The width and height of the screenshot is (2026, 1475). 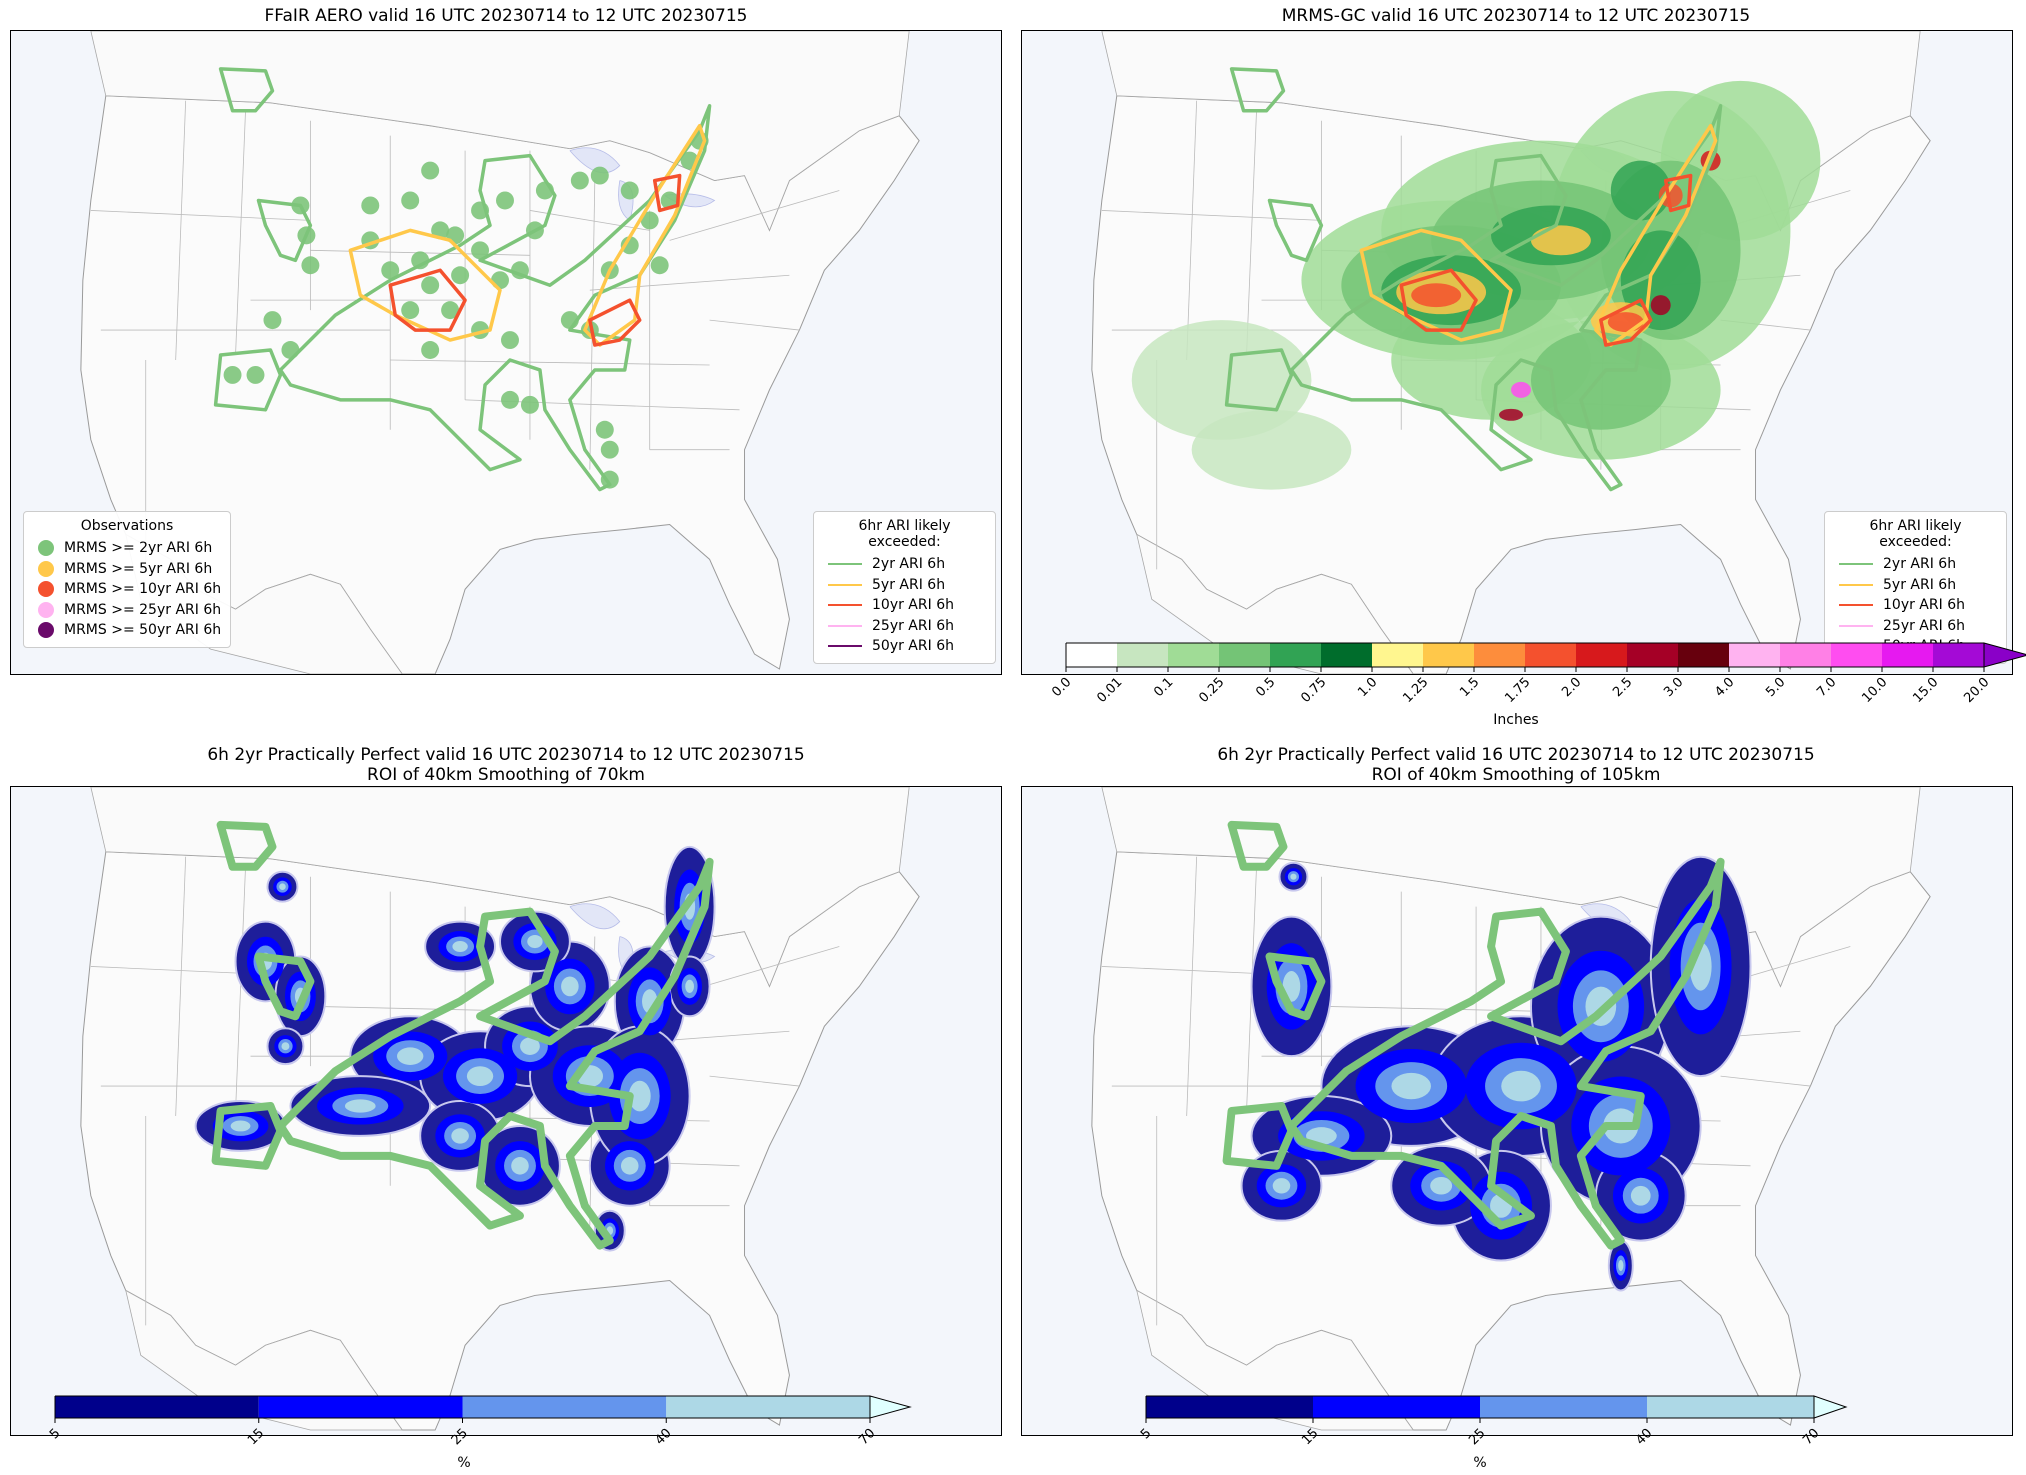 What do you see at coordinates (138, 548) in the screenshot?
I see `legend-label: MRMS >= 2yr ARI 6h` at bounding box center [138, 548].